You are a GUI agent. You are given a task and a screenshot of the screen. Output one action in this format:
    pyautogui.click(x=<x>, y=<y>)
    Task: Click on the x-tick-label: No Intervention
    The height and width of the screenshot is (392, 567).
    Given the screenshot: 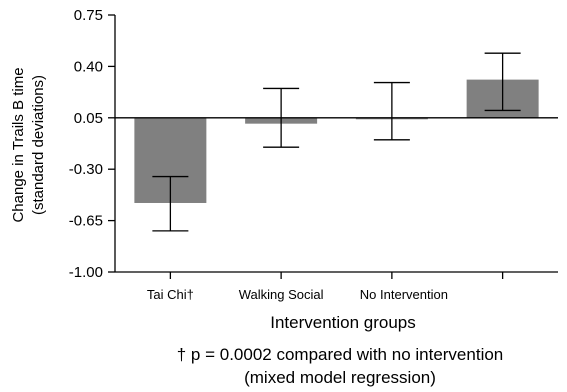 What is the action you would take?
    pyautogui.click(x=404, y=294)
    